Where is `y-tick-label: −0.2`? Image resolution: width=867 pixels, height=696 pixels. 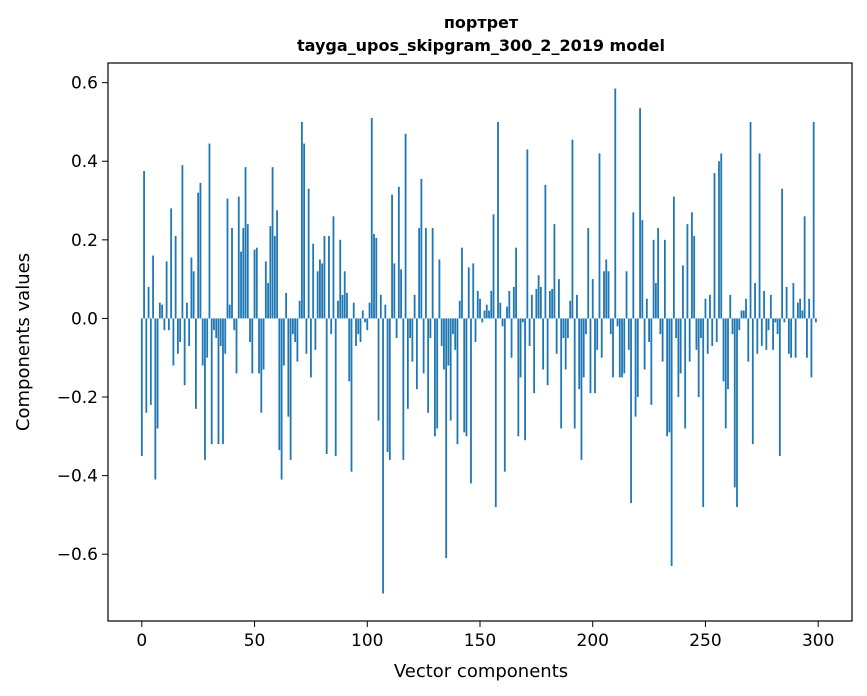 y-tick-label: −0.2 is located at coordinates (77, 398).